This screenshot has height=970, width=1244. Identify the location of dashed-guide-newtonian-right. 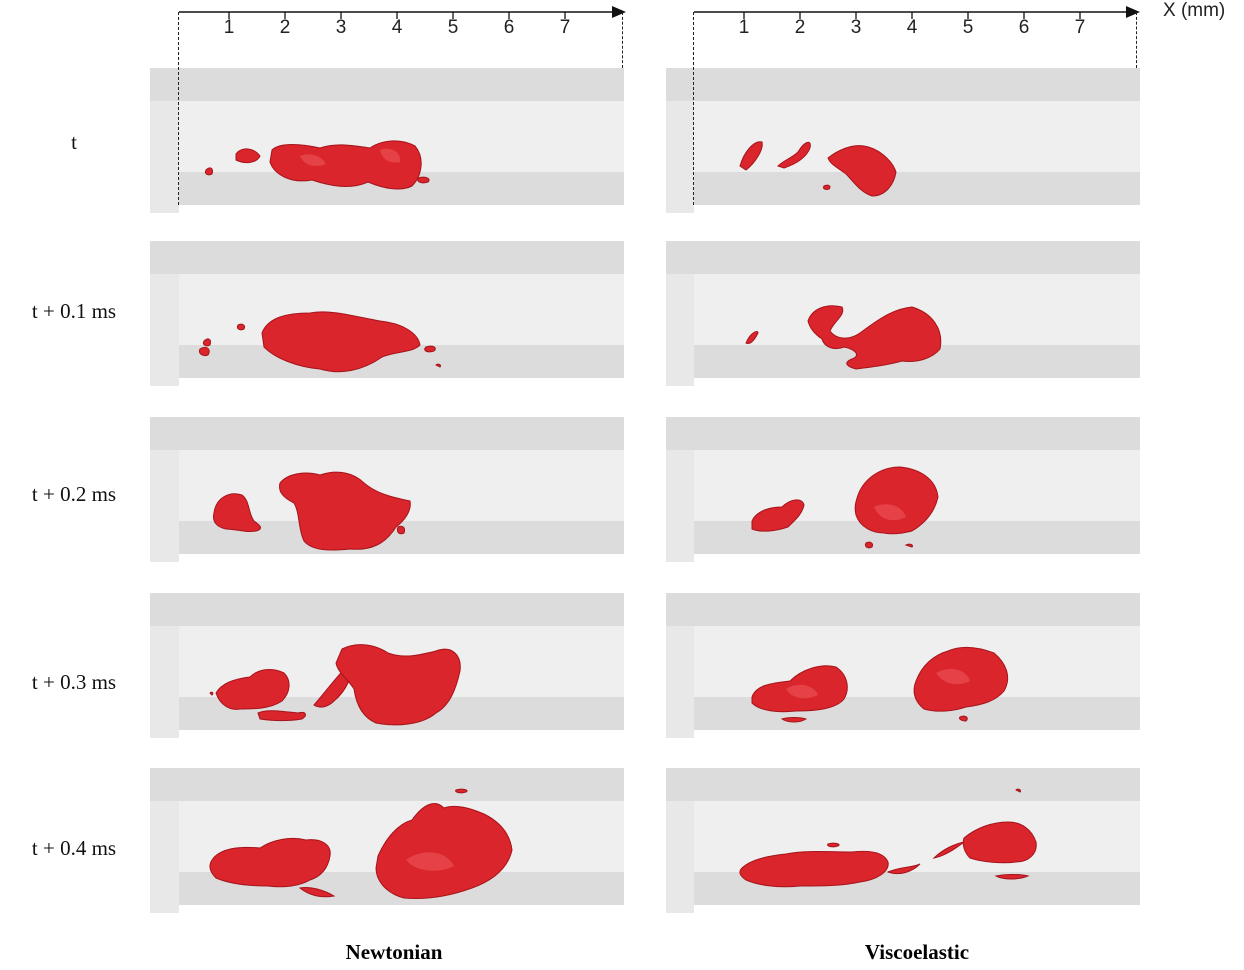
(622, 40).